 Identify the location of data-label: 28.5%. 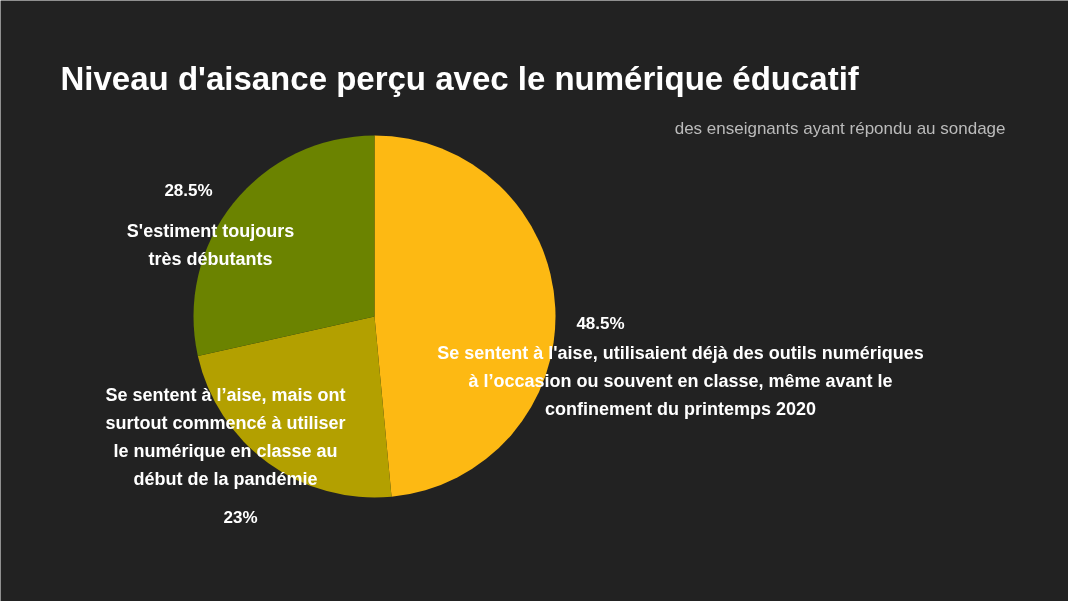
(188, 190).